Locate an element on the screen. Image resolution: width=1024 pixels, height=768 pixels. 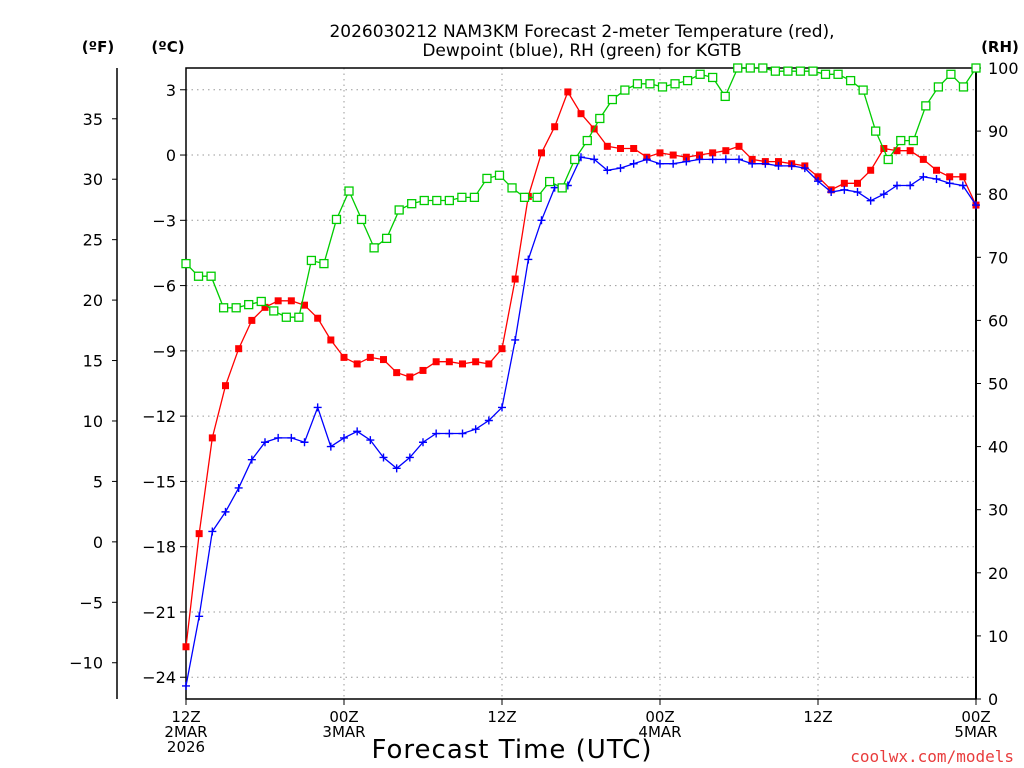
fahrenheit-tick-label: −10 is located at coordinates (86, 663).